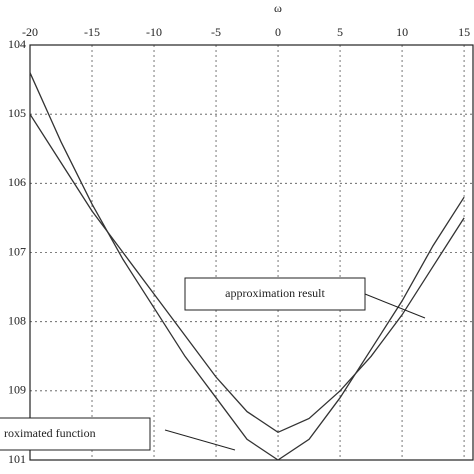 This screenshot has width=474, height=474. Describe the element at coordinates (17, 320) in the screenshot. I see `y-tick-label: 108` at that location.